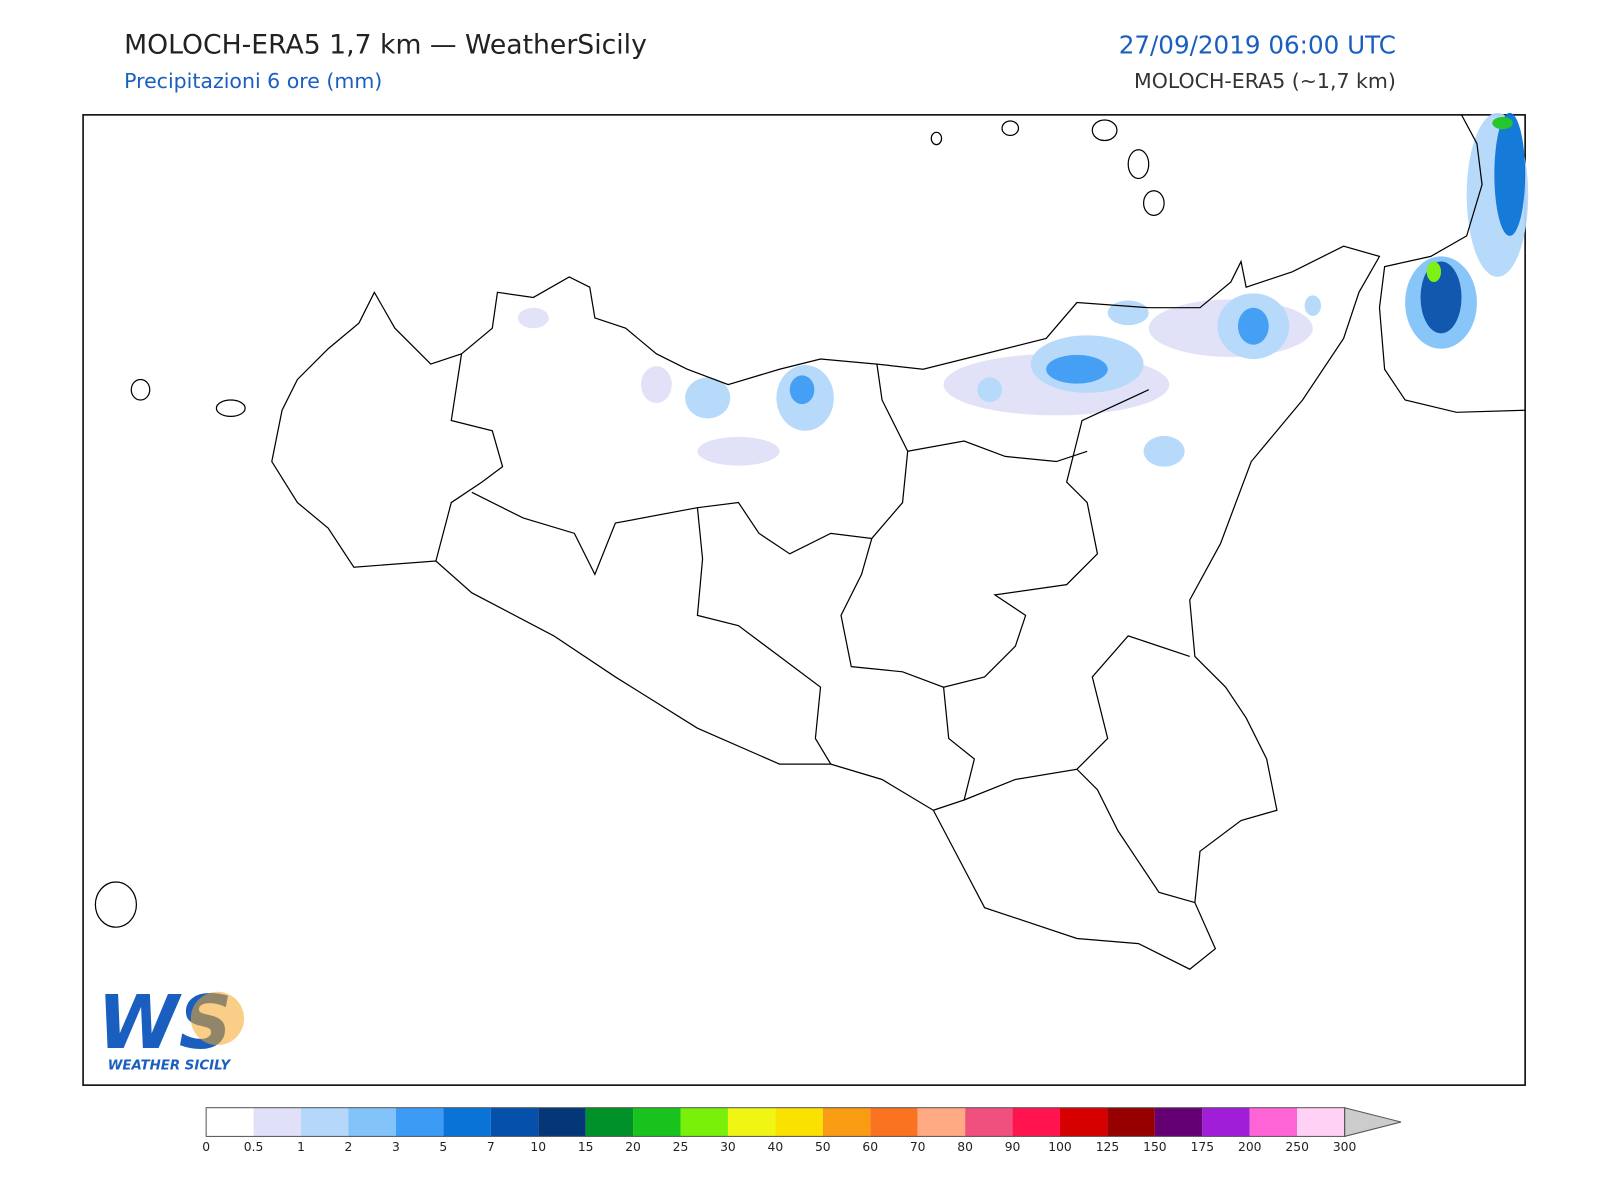 Image resolution: width=1600 pixels, height=1200 pixels. I want to click on colorbar-tick-label: 25, so click(681, 1147).